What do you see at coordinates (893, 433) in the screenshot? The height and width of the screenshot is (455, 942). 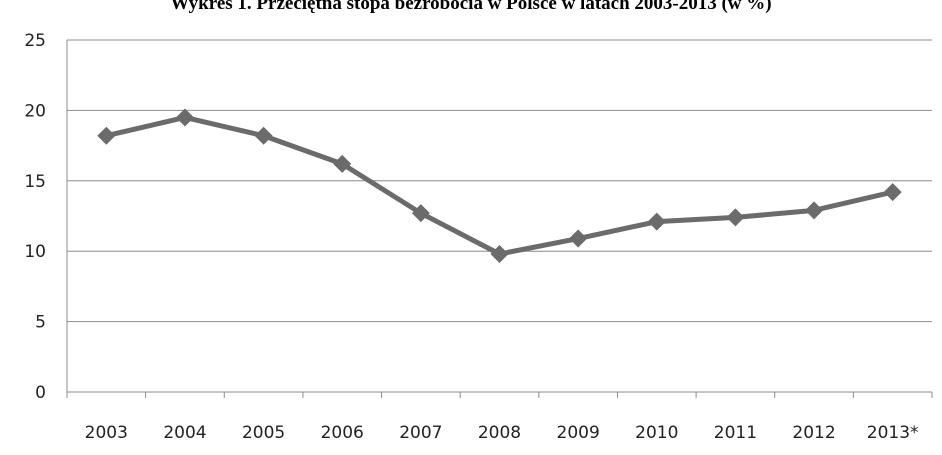 I see `x-tick-label: 2013*` at bounding box center [893, 433].